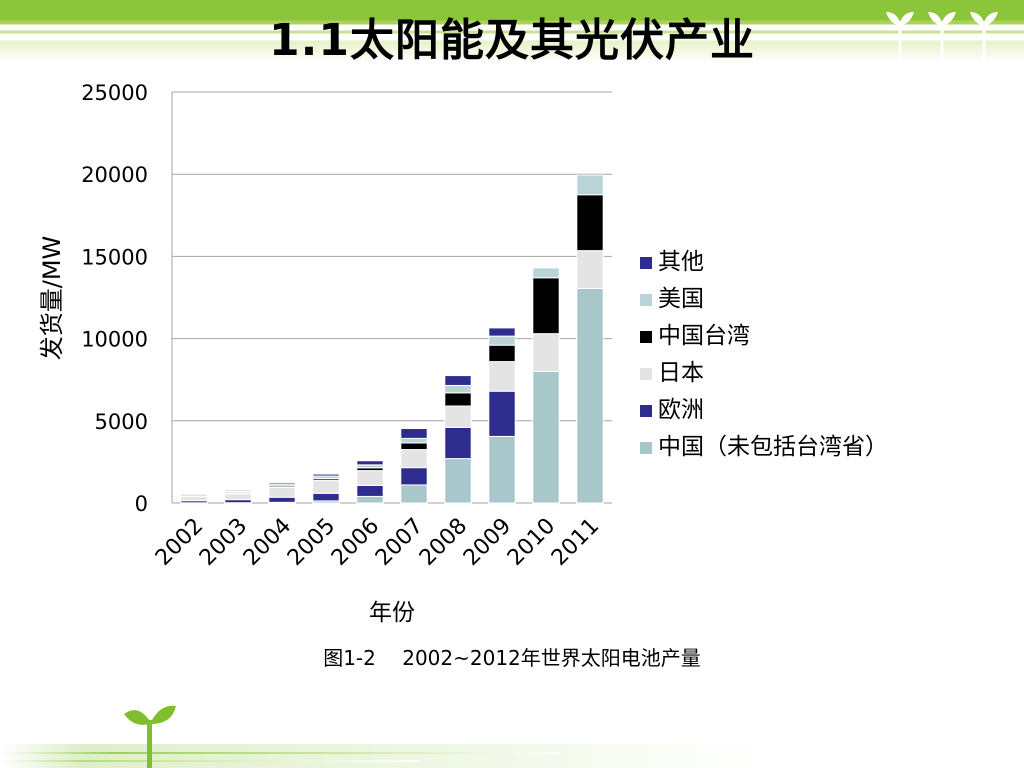 This screenshot has width=1024, height=768. What do you see at coordinates (52, 298) in the screenshot?
I see `y-axis-label: 发货量/MW` at bounding box center [52, 298].